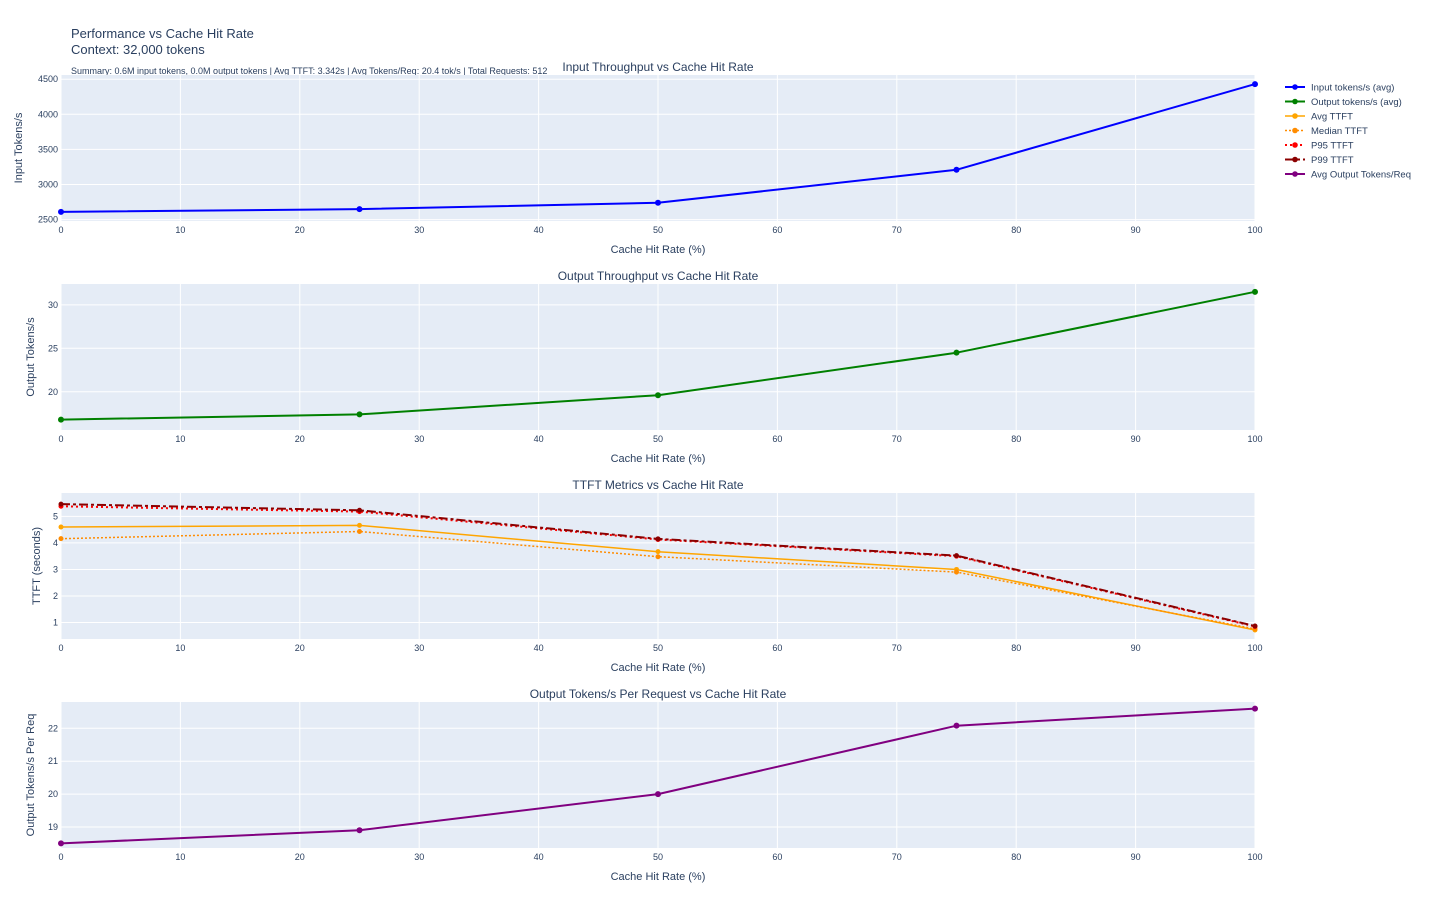  I want to click on subplot-title: Input Throughput vs Cache Hit Rate, so click(658, 67).